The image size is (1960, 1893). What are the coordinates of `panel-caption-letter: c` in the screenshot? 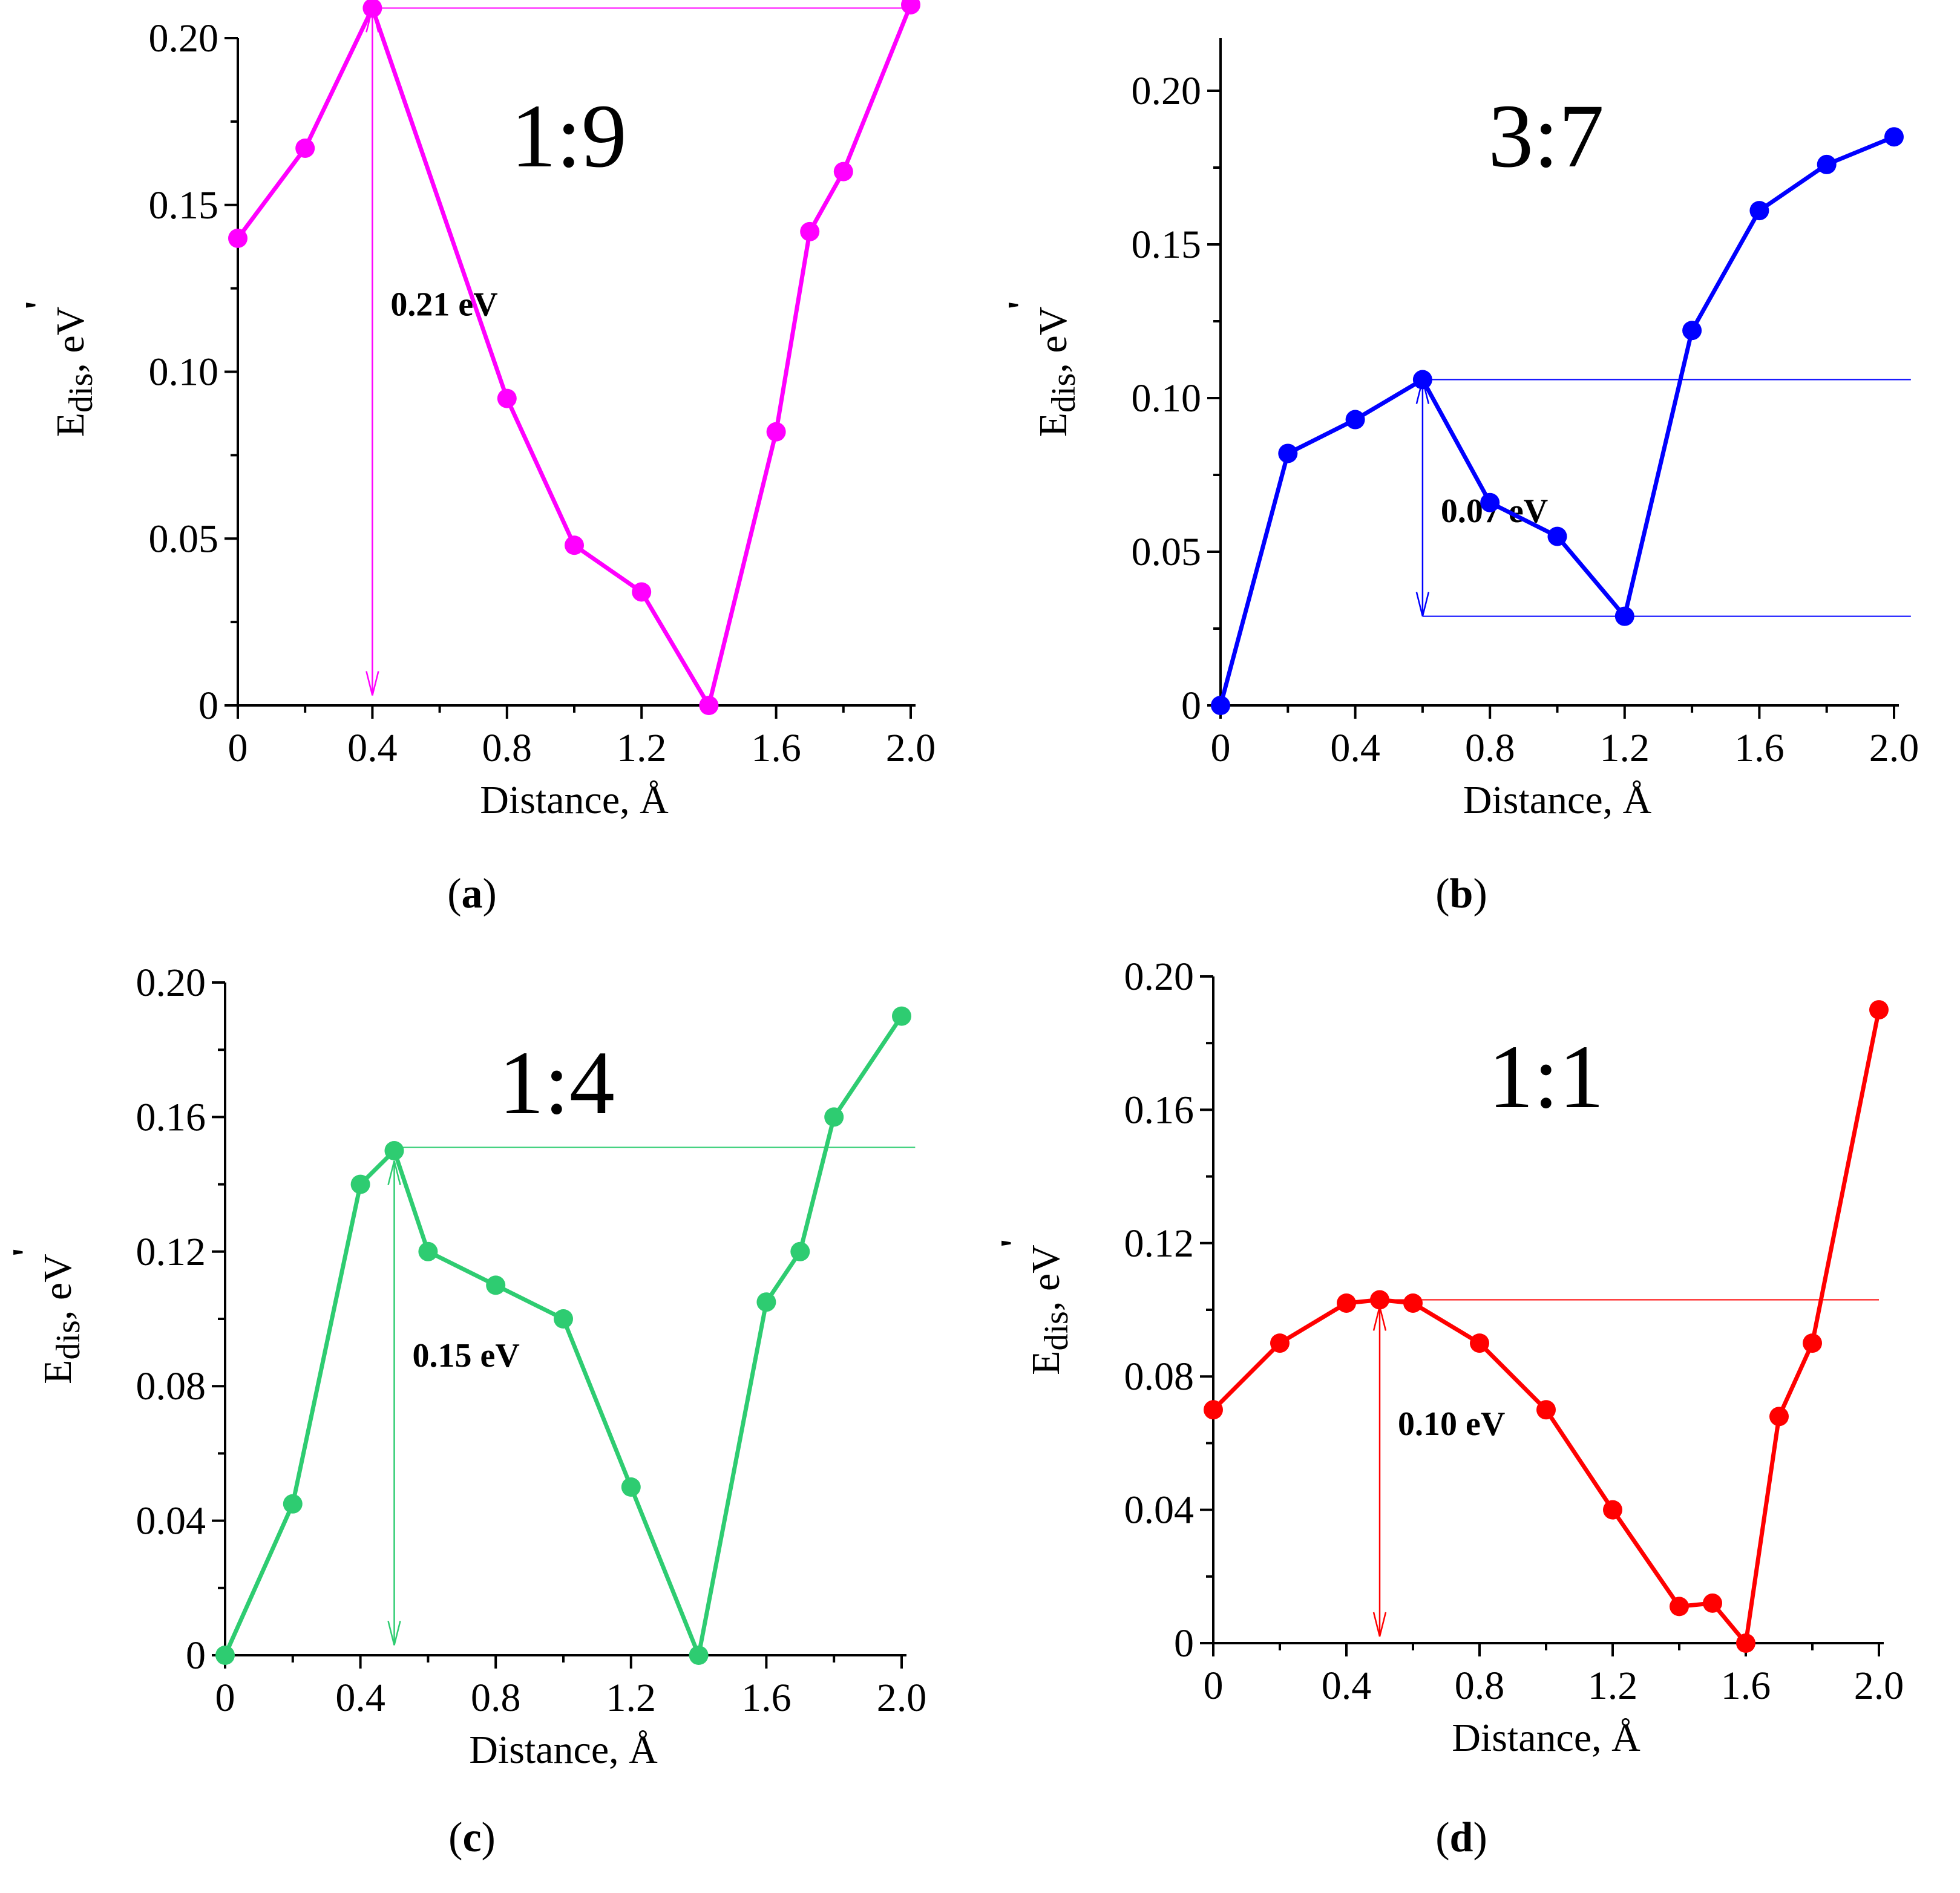 It's located at (471, 1838).